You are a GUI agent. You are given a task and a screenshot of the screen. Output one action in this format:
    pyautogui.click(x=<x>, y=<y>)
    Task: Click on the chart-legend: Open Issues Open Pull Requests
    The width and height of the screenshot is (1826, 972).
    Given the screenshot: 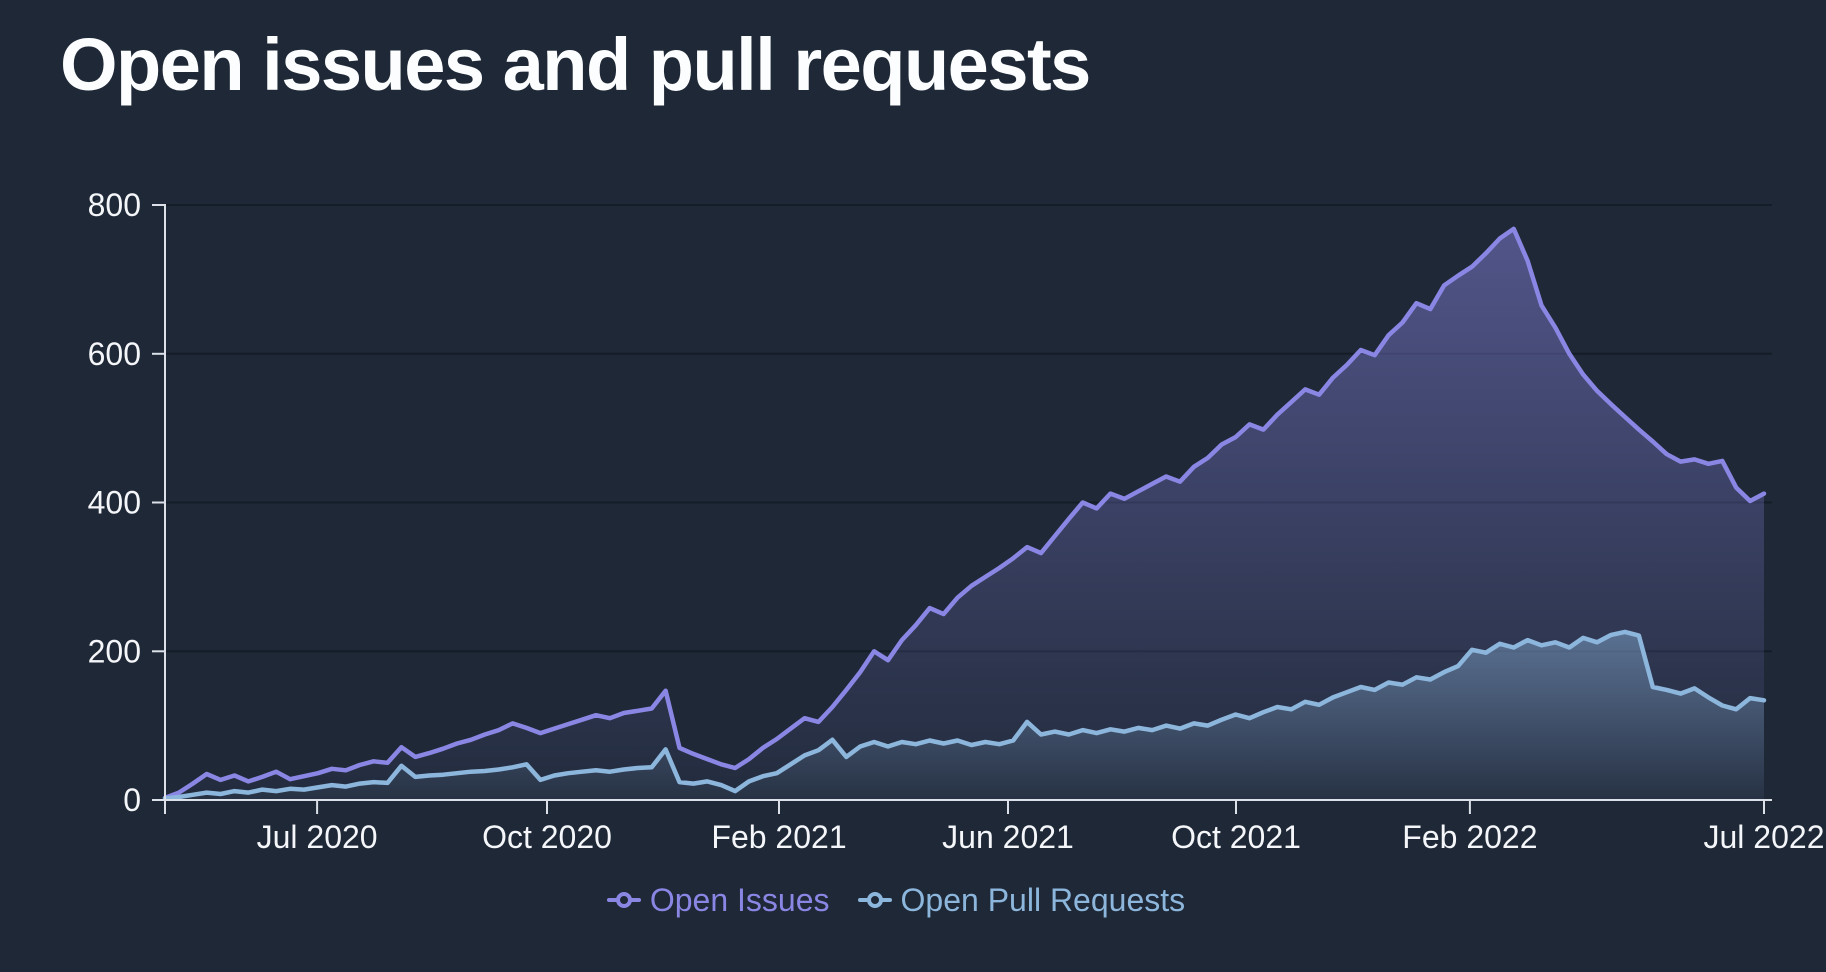 What is the action you would take?
    pyautogui.click(x=896, y=900)
    